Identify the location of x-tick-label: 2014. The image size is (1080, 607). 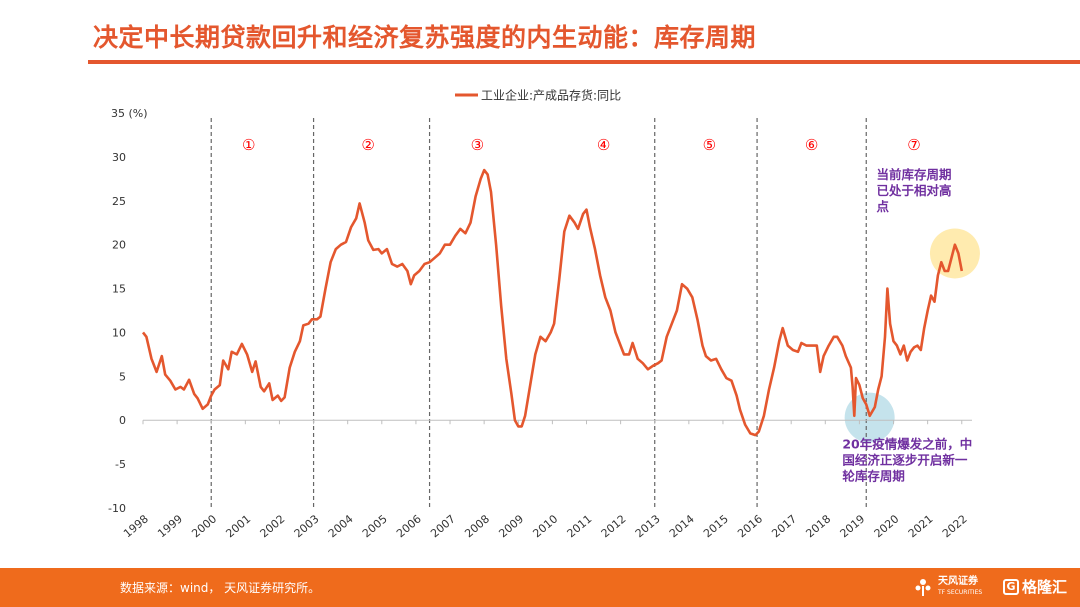
(682, 526).